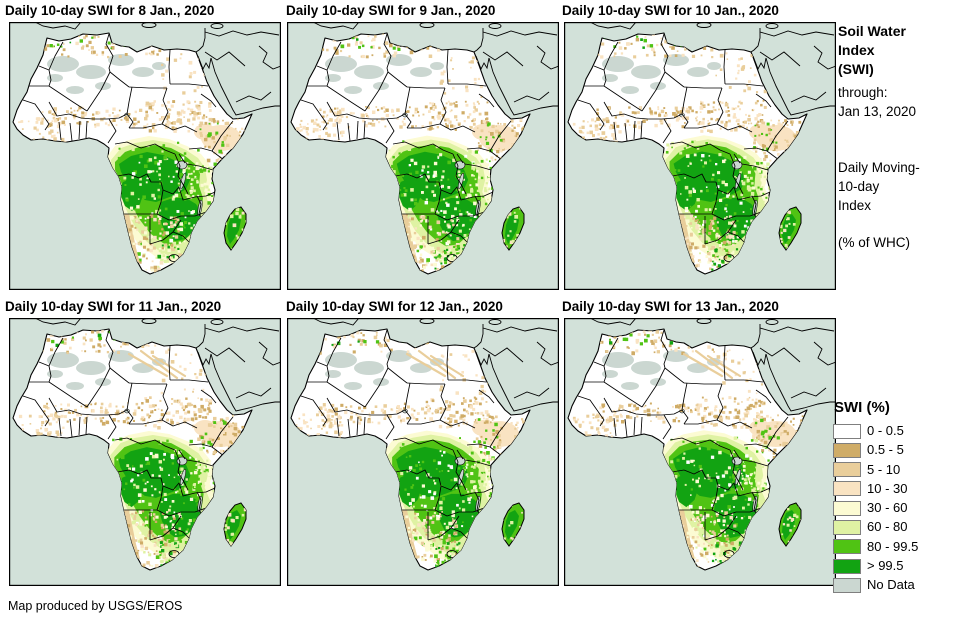  What do you see at coordinates (391, 10) in the screenshot?
I see `map-panel-title: Daily 10-day SWI for 9 Jan., 2020` at bounding box center [391, 10].